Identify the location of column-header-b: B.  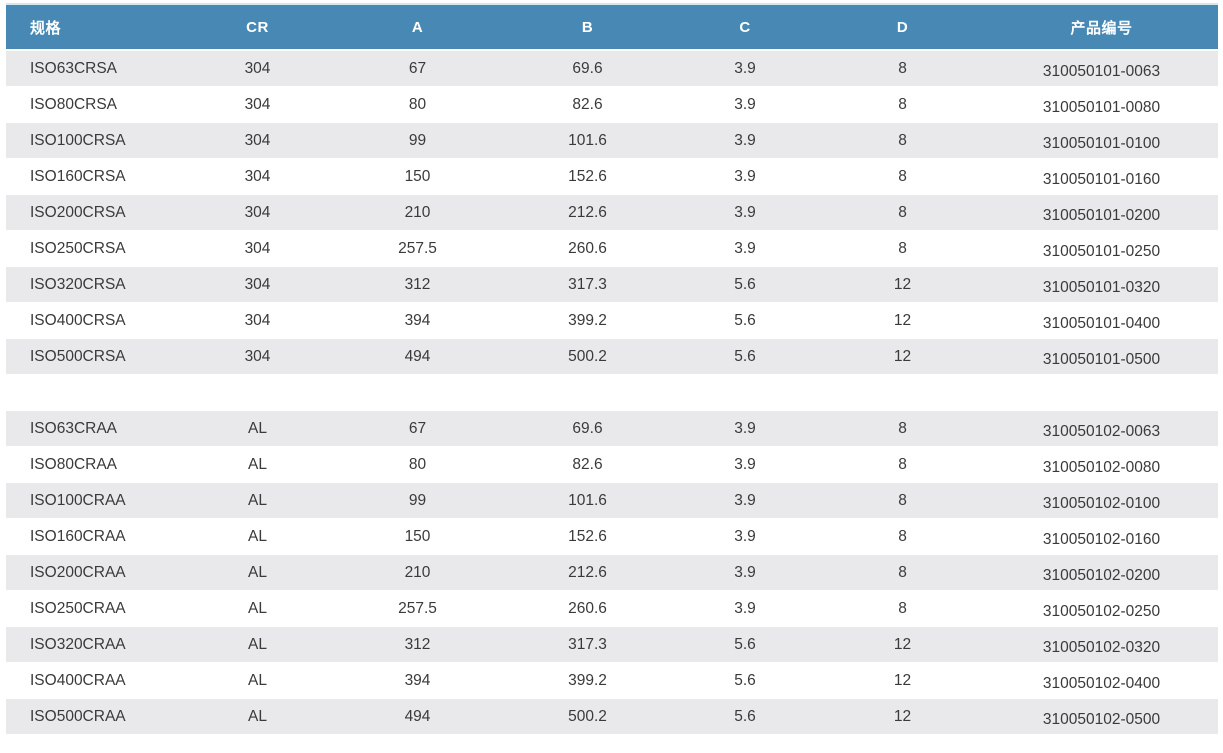
(587, 27).